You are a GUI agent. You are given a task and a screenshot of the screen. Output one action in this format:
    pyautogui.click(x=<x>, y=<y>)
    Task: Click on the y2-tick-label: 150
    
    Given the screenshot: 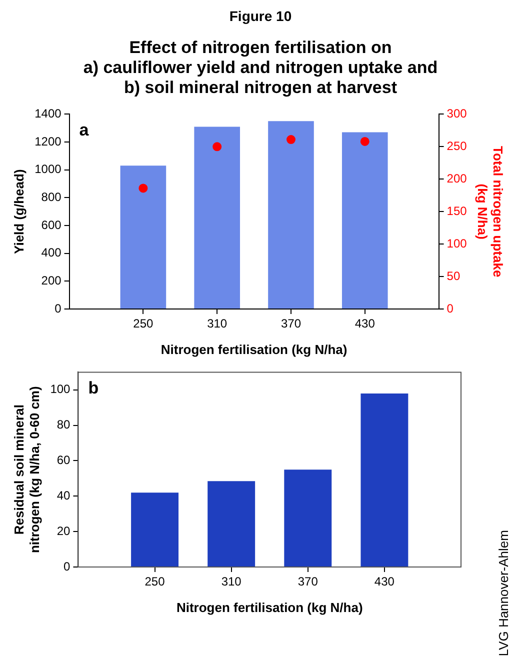 What is the action you would take?
    pyautogui.click(x=457, y=211)
    